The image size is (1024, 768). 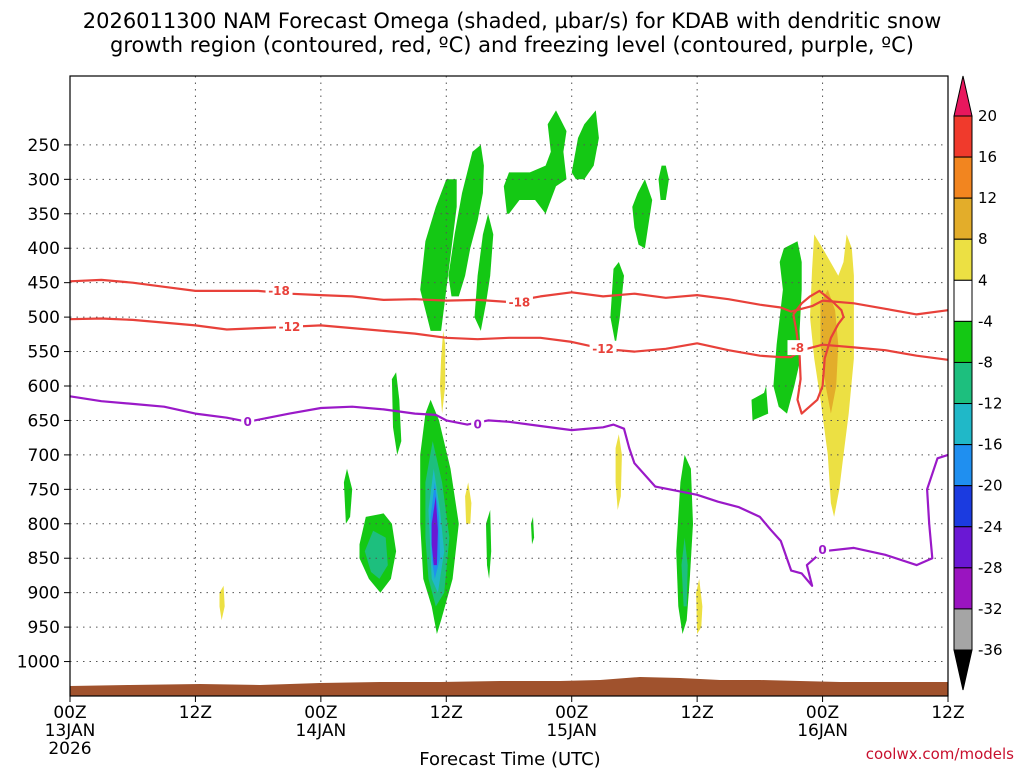 I want to click on y-tick-label-850: 850, so click(x=44, y=559).